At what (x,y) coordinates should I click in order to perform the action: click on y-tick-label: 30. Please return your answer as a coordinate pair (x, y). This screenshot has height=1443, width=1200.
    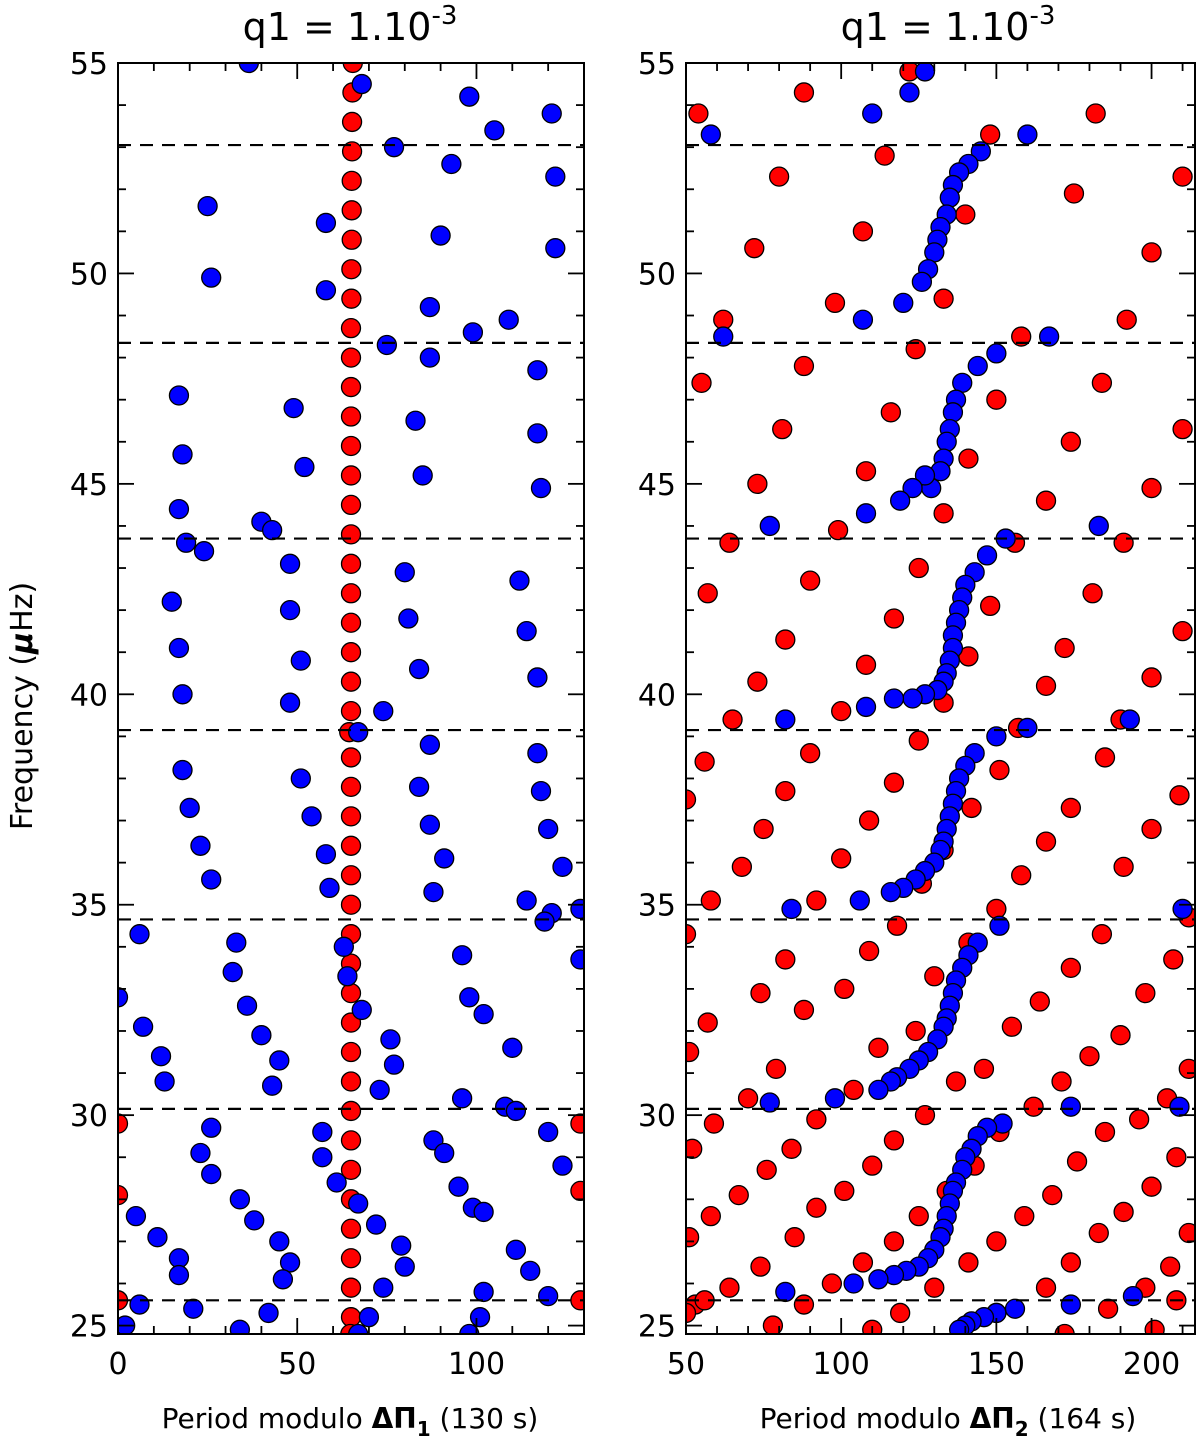
    Looking at the image, I should click on (89, 1116).